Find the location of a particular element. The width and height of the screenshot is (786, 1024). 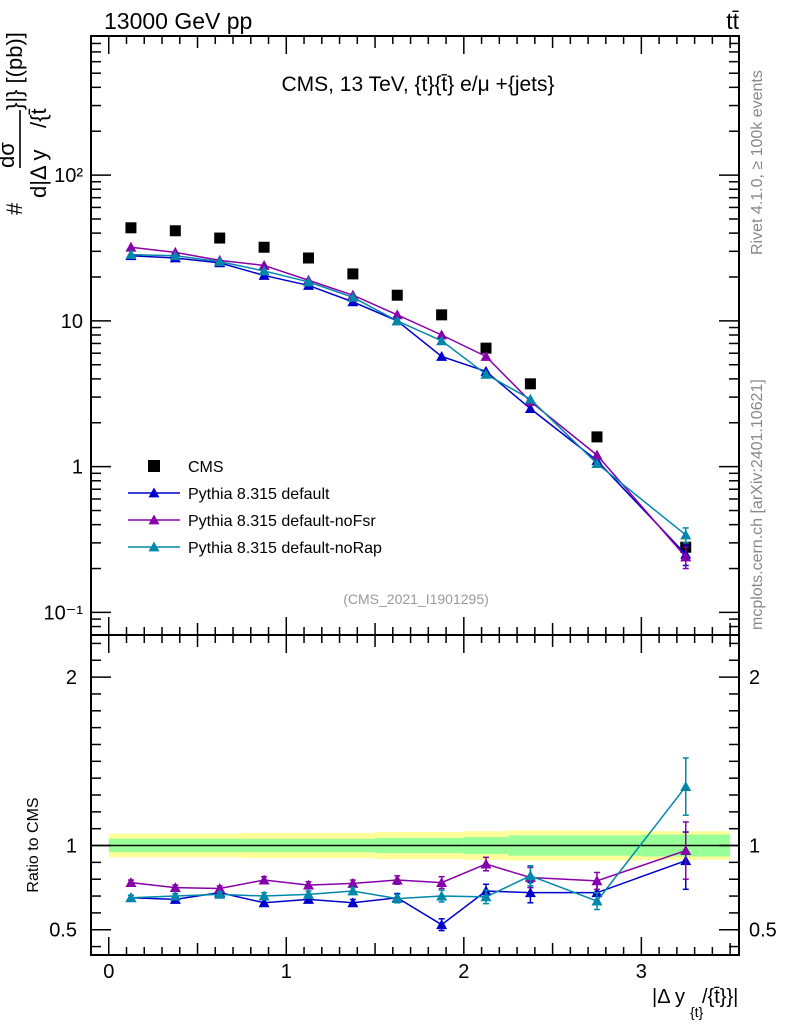

main-ylabel-denominator-tail: /{t̄ is located at coordinates (38, 118).